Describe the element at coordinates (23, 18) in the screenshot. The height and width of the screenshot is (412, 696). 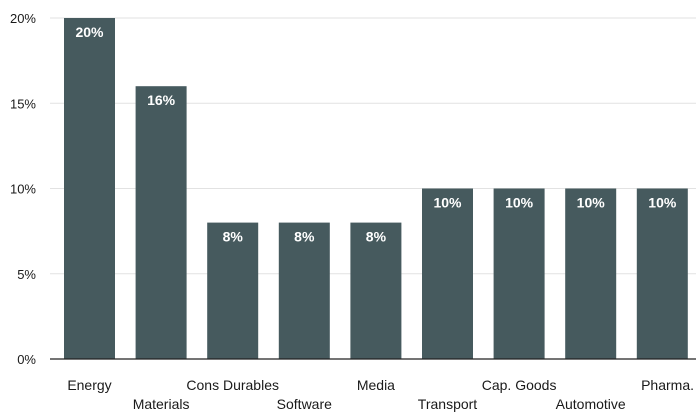
I see `y-tick-label: 20%` at that location.